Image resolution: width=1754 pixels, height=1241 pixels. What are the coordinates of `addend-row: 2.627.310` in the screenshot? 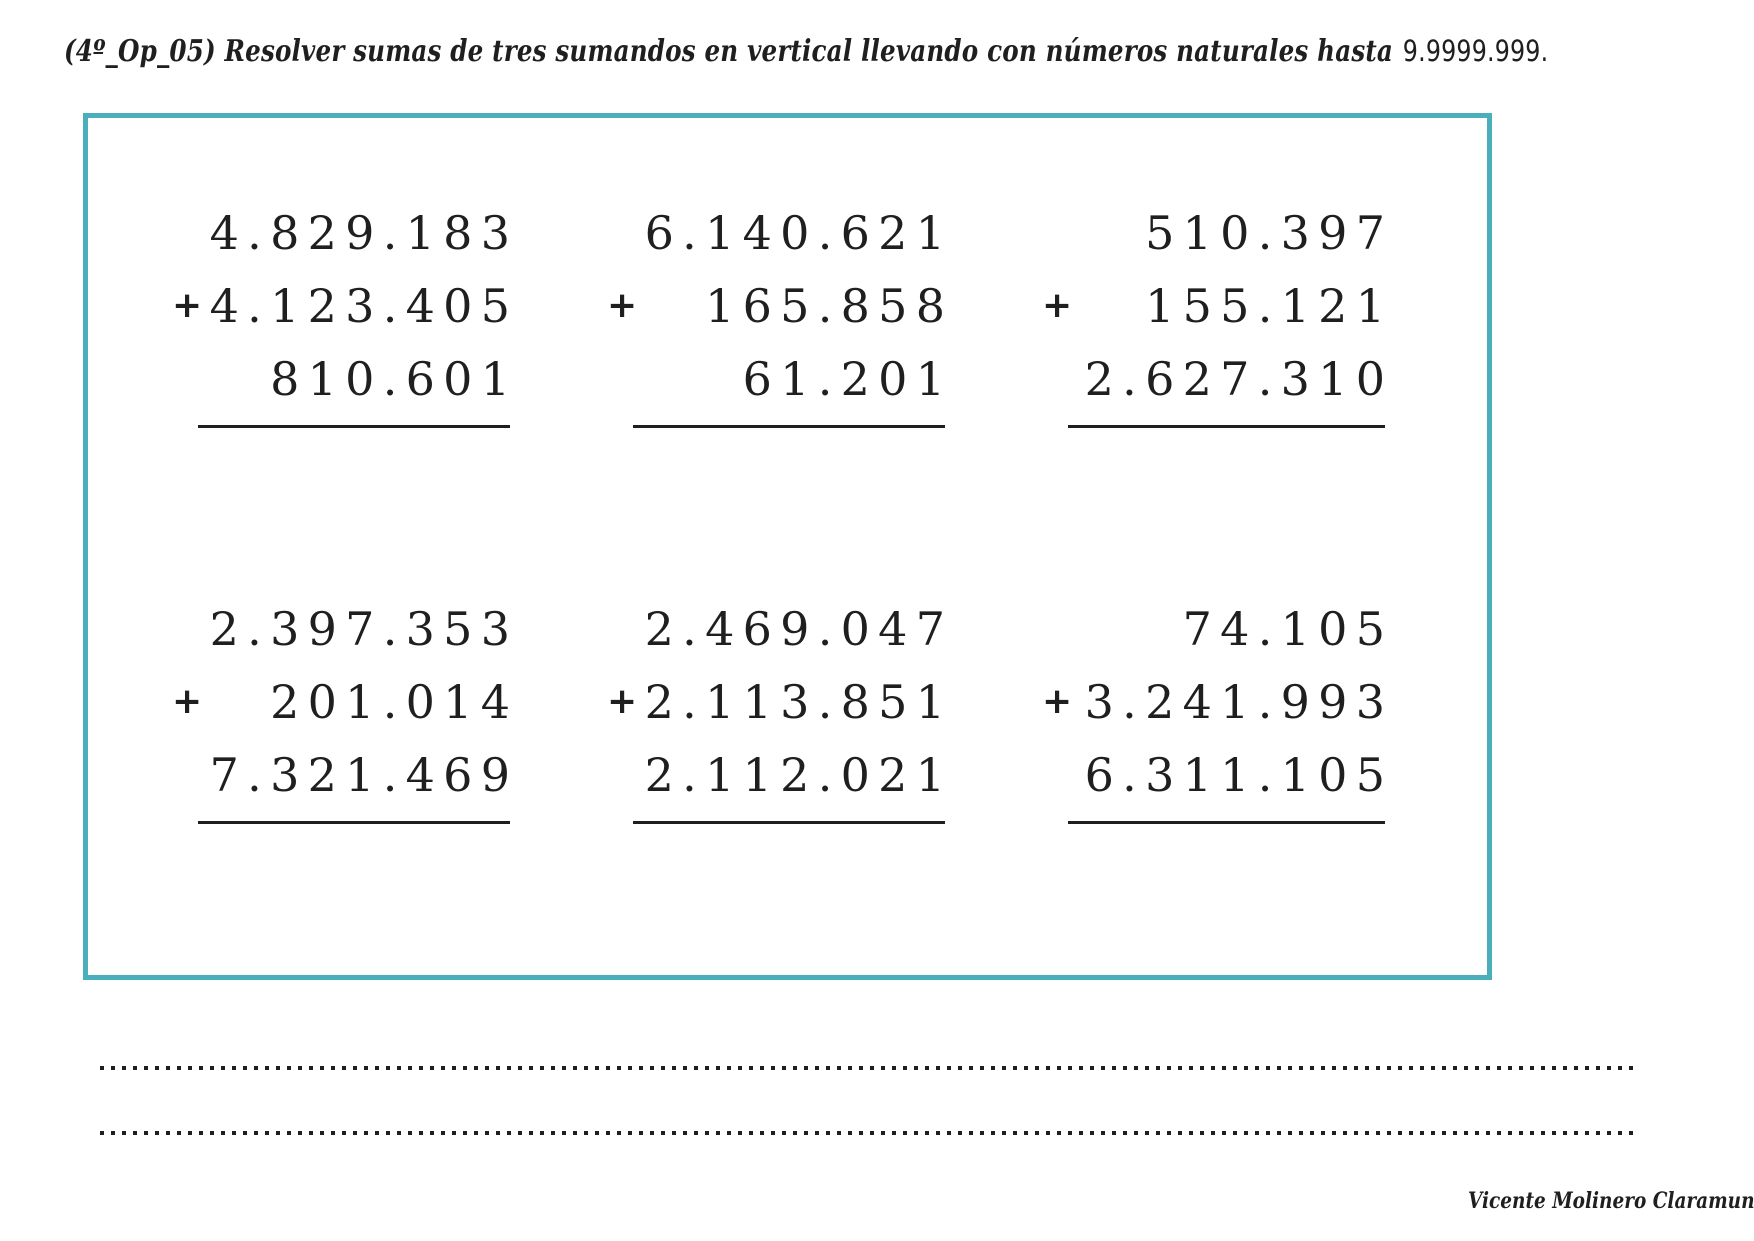 It's located at (1212, 384).